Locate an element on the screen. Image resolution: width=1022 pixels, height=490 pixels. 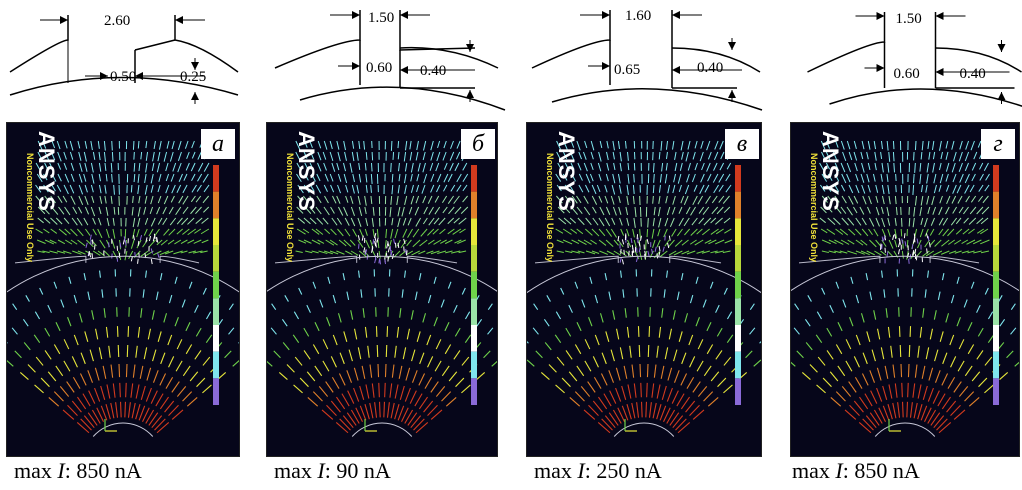
slit-field is located at coordinates (905, 248).